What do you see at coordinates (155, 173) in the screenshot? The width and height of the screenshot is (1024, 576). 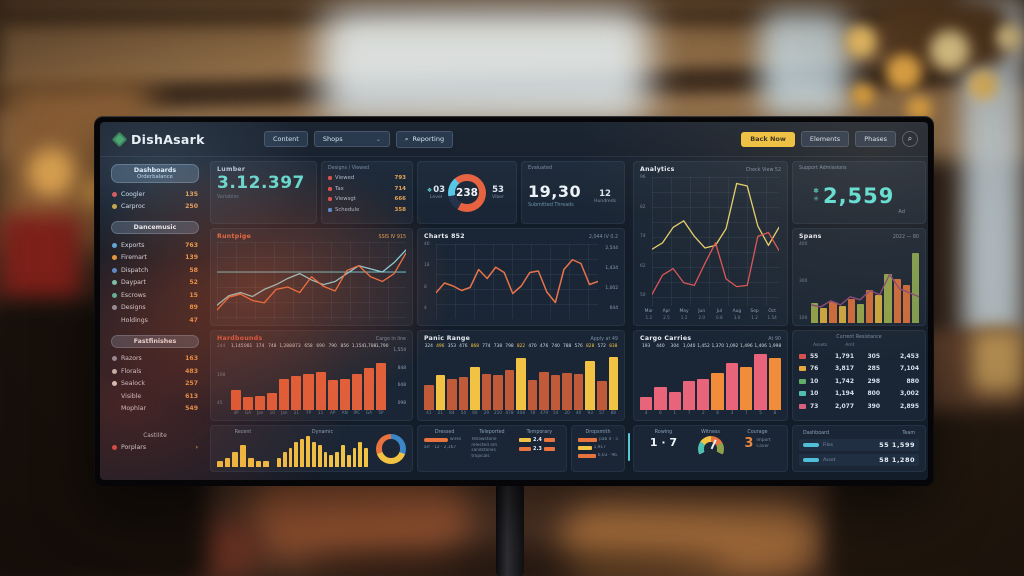 I see `sidebar-pill-dashboards: Dashboards Orderbalance` at bounding box center [155, 173].